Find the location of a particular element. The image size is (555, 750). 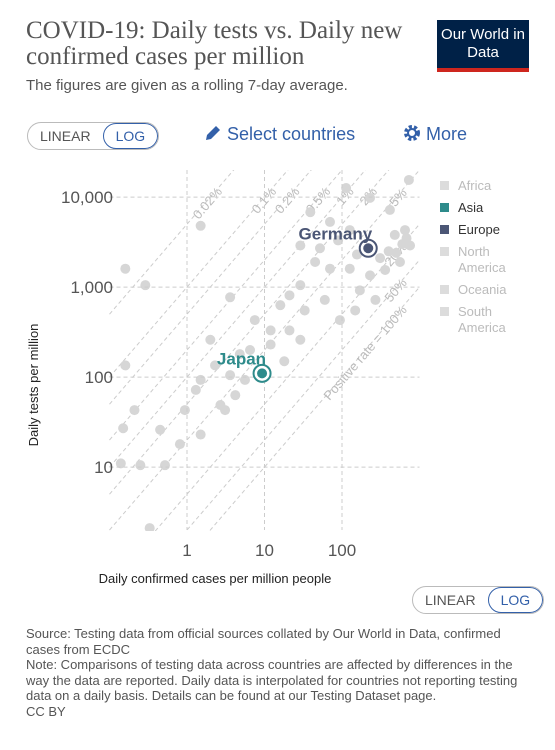

more: More is located at coordinates (435, 134).